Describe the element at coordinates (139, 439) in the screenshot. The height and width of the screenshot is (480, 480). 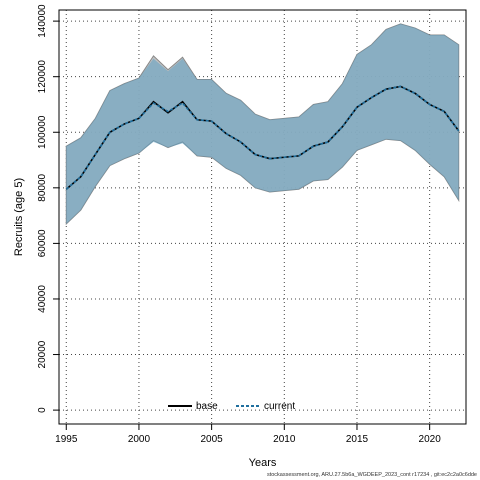
I see `x-tick-label: 2000` at that location.